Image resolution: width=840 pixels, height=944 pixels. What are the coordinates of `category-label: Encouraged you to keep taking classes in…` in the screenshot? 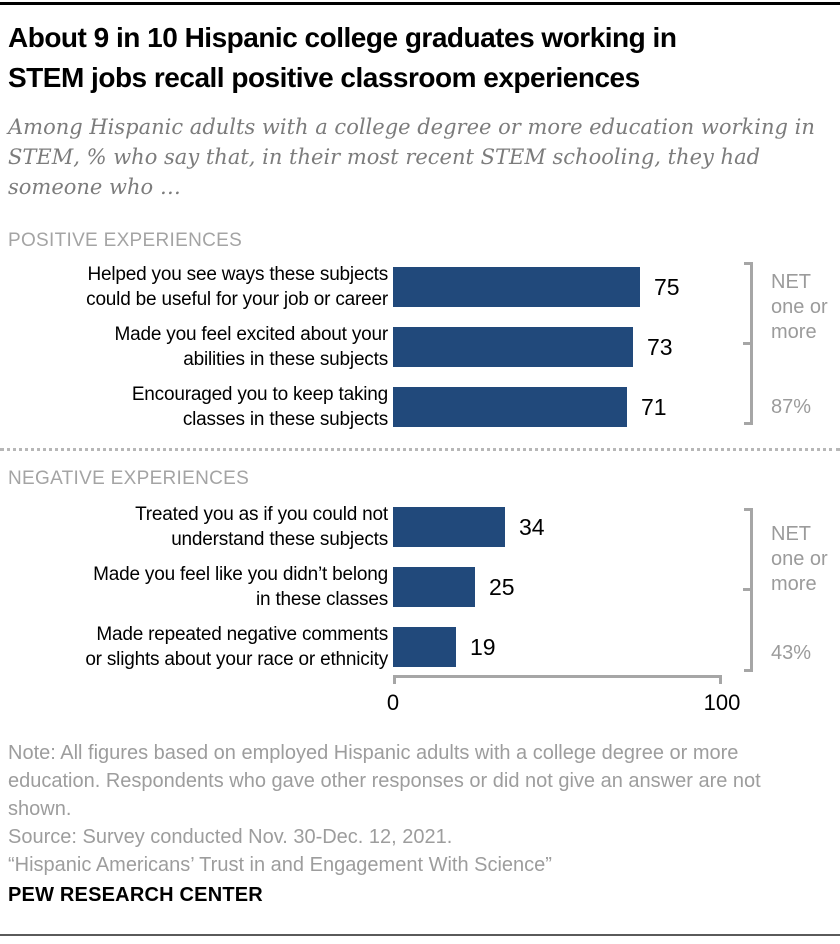 It's located at (259, 407).